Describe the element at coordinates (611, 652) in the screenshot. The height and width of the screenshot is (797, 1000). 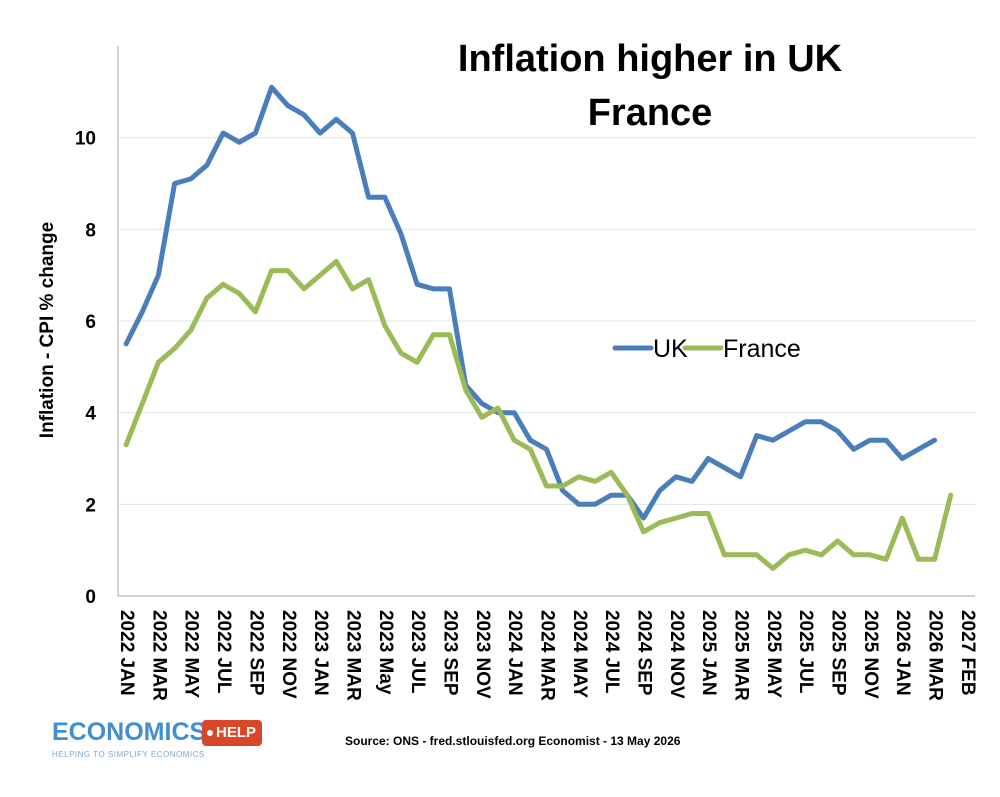
I see `x-tick-label: 2024 JUL` at that location.